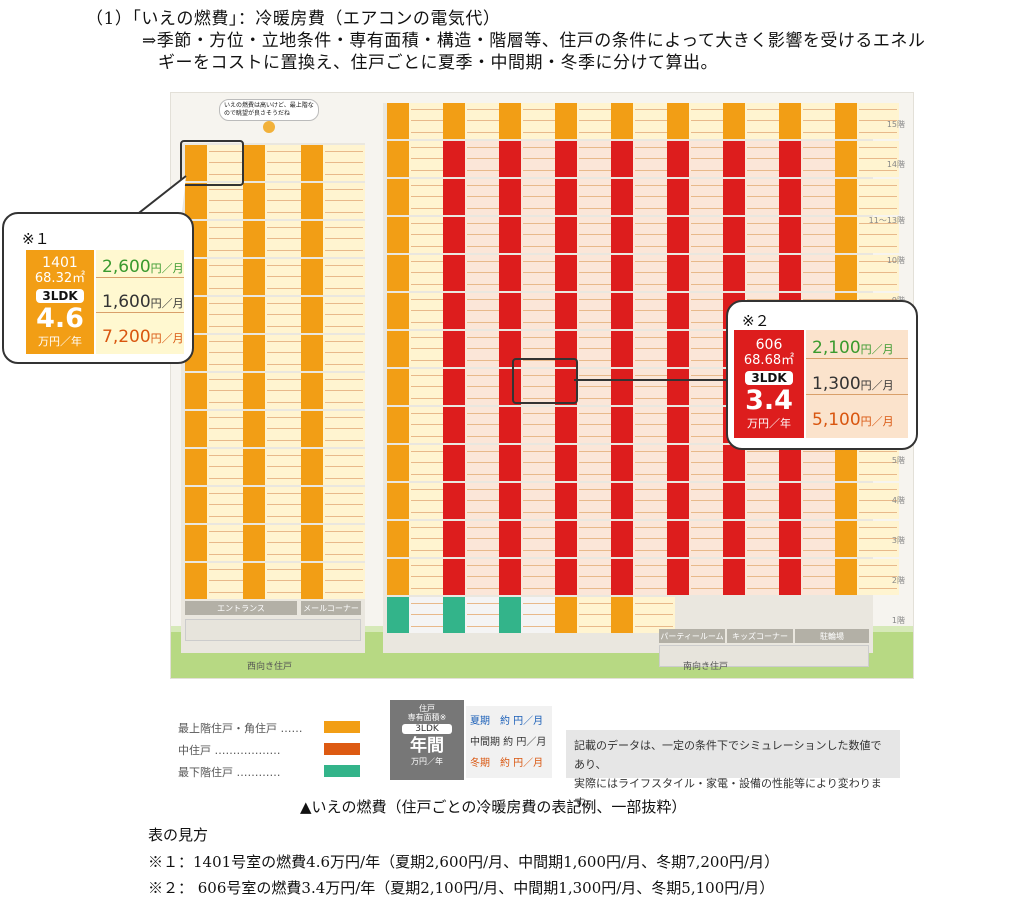  Describe the element at coordinates (427, 746) in the screenshot. I see `key-year: 年間` at that location.